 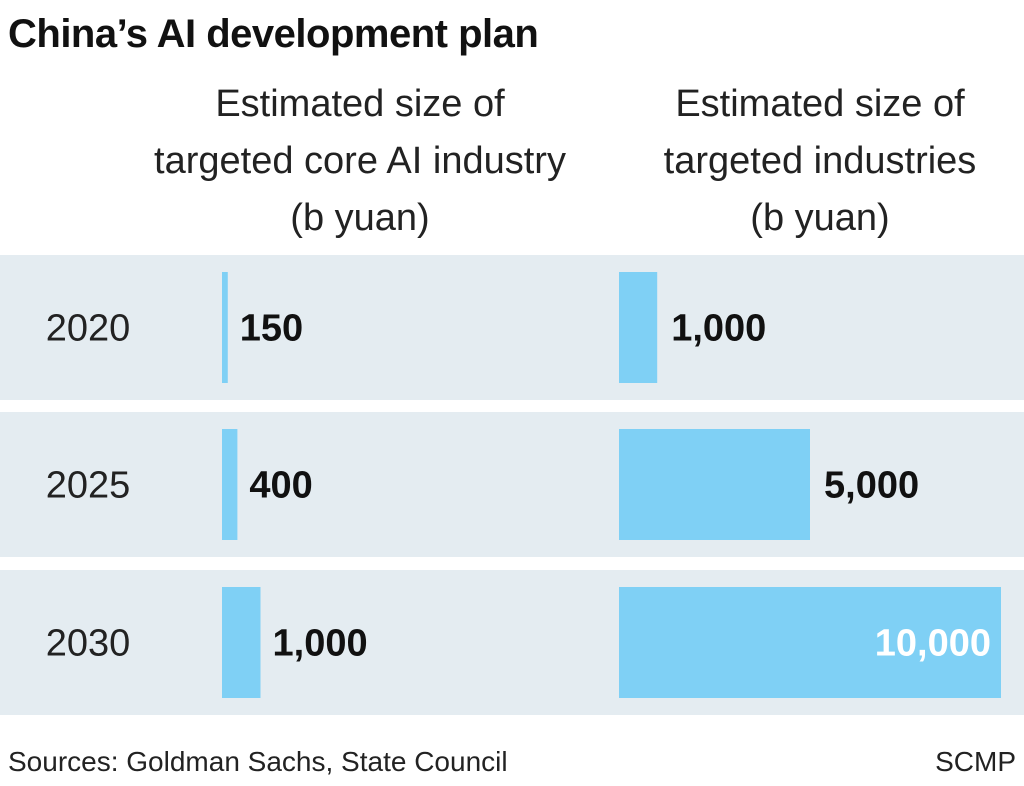 What do you see at coordinates (230, 484) in the screenshot?
I see `bar-core-2025` at bounding box center [230, 484].